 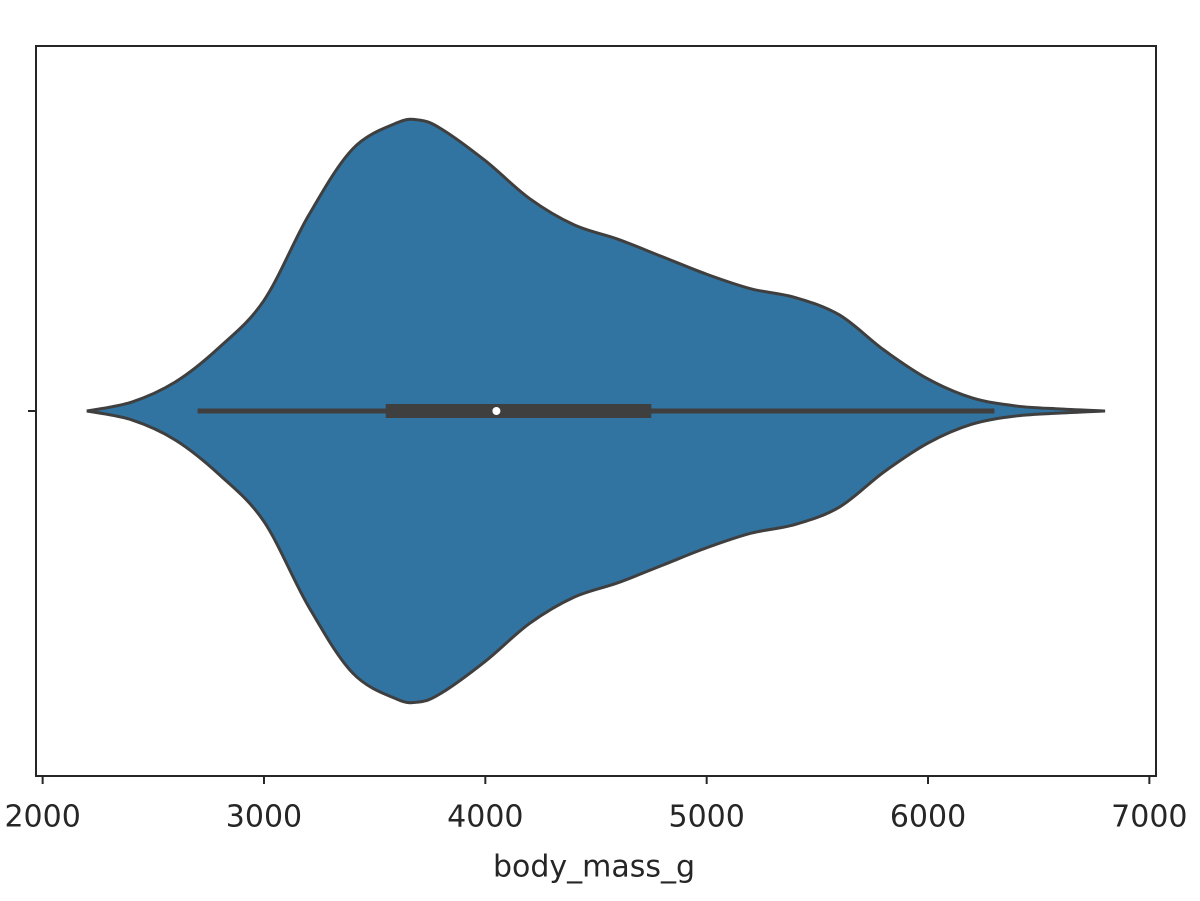 I want to click on x-tick-label: 2000, so click(x=42, y=817).